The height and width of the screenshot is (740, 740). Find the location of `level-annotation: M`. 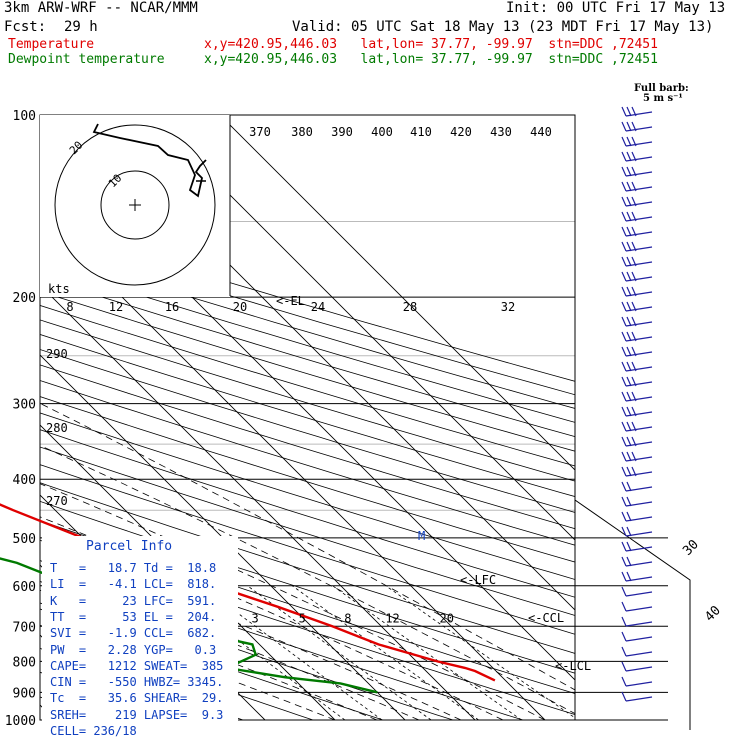

level-annotation: M is located at coordinates (421, 536).